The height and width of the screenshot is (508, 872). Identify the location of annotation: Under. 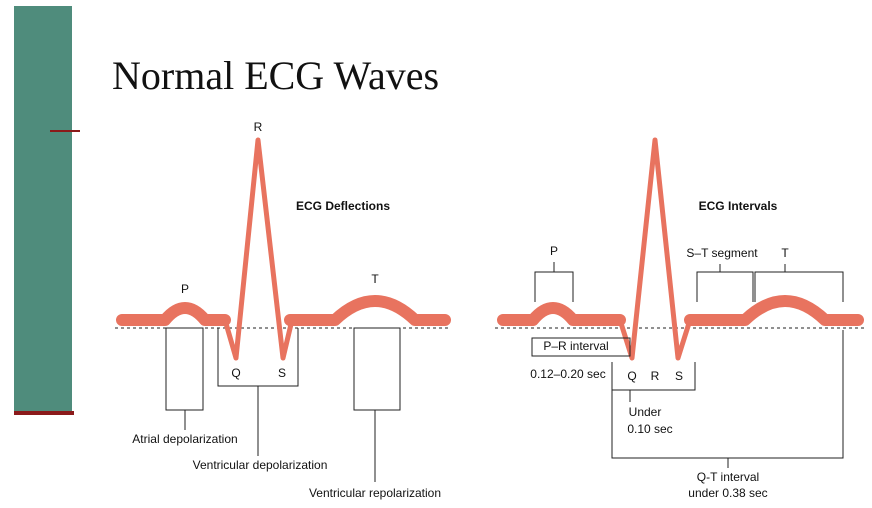
(645, 412).